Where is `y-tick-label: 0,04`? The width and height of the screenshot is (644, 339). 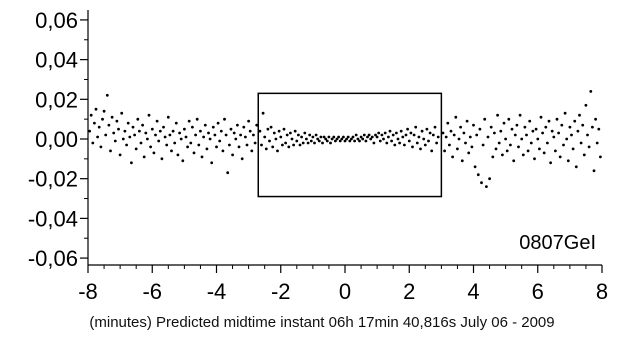 y-tick-label: 0,04 is located at coordinates (56, 60).